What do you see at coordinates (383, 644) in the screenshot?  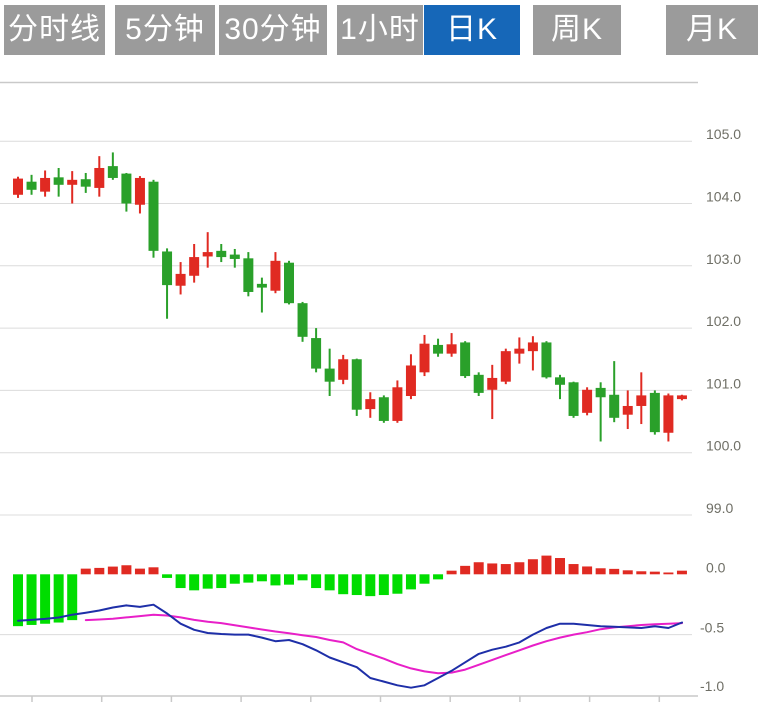 I see `dea-line` at bounding box center [383, 644].